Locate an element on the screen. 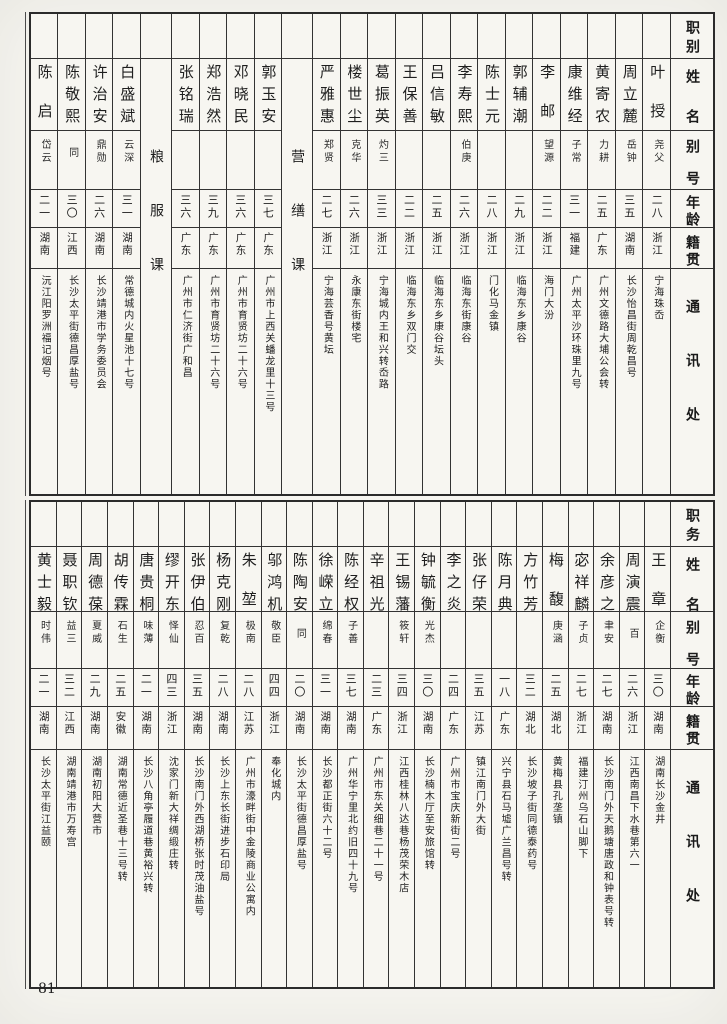 The width and height of the screenshot is (727, 1024). name-cell: 李之炎 is located at coordinates (453, 578).